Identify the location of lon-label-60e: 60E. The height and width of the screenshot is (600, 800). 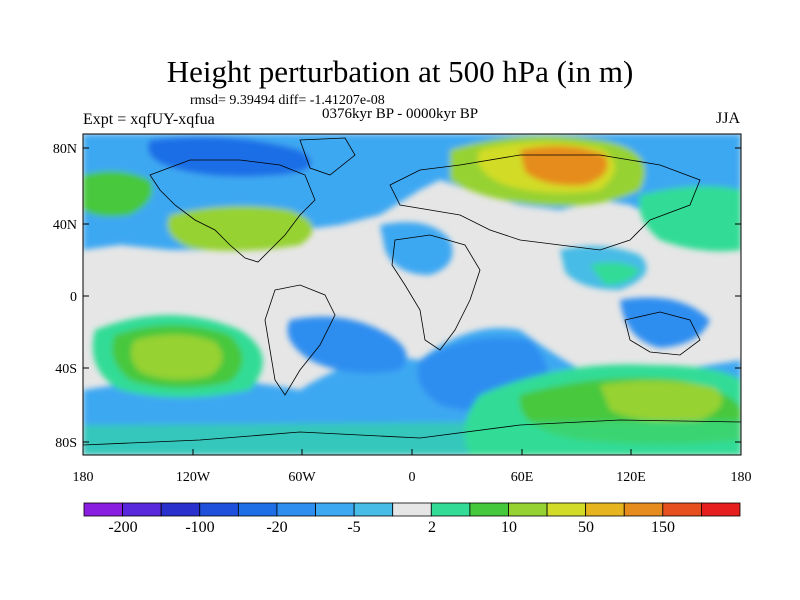
(522, 477).